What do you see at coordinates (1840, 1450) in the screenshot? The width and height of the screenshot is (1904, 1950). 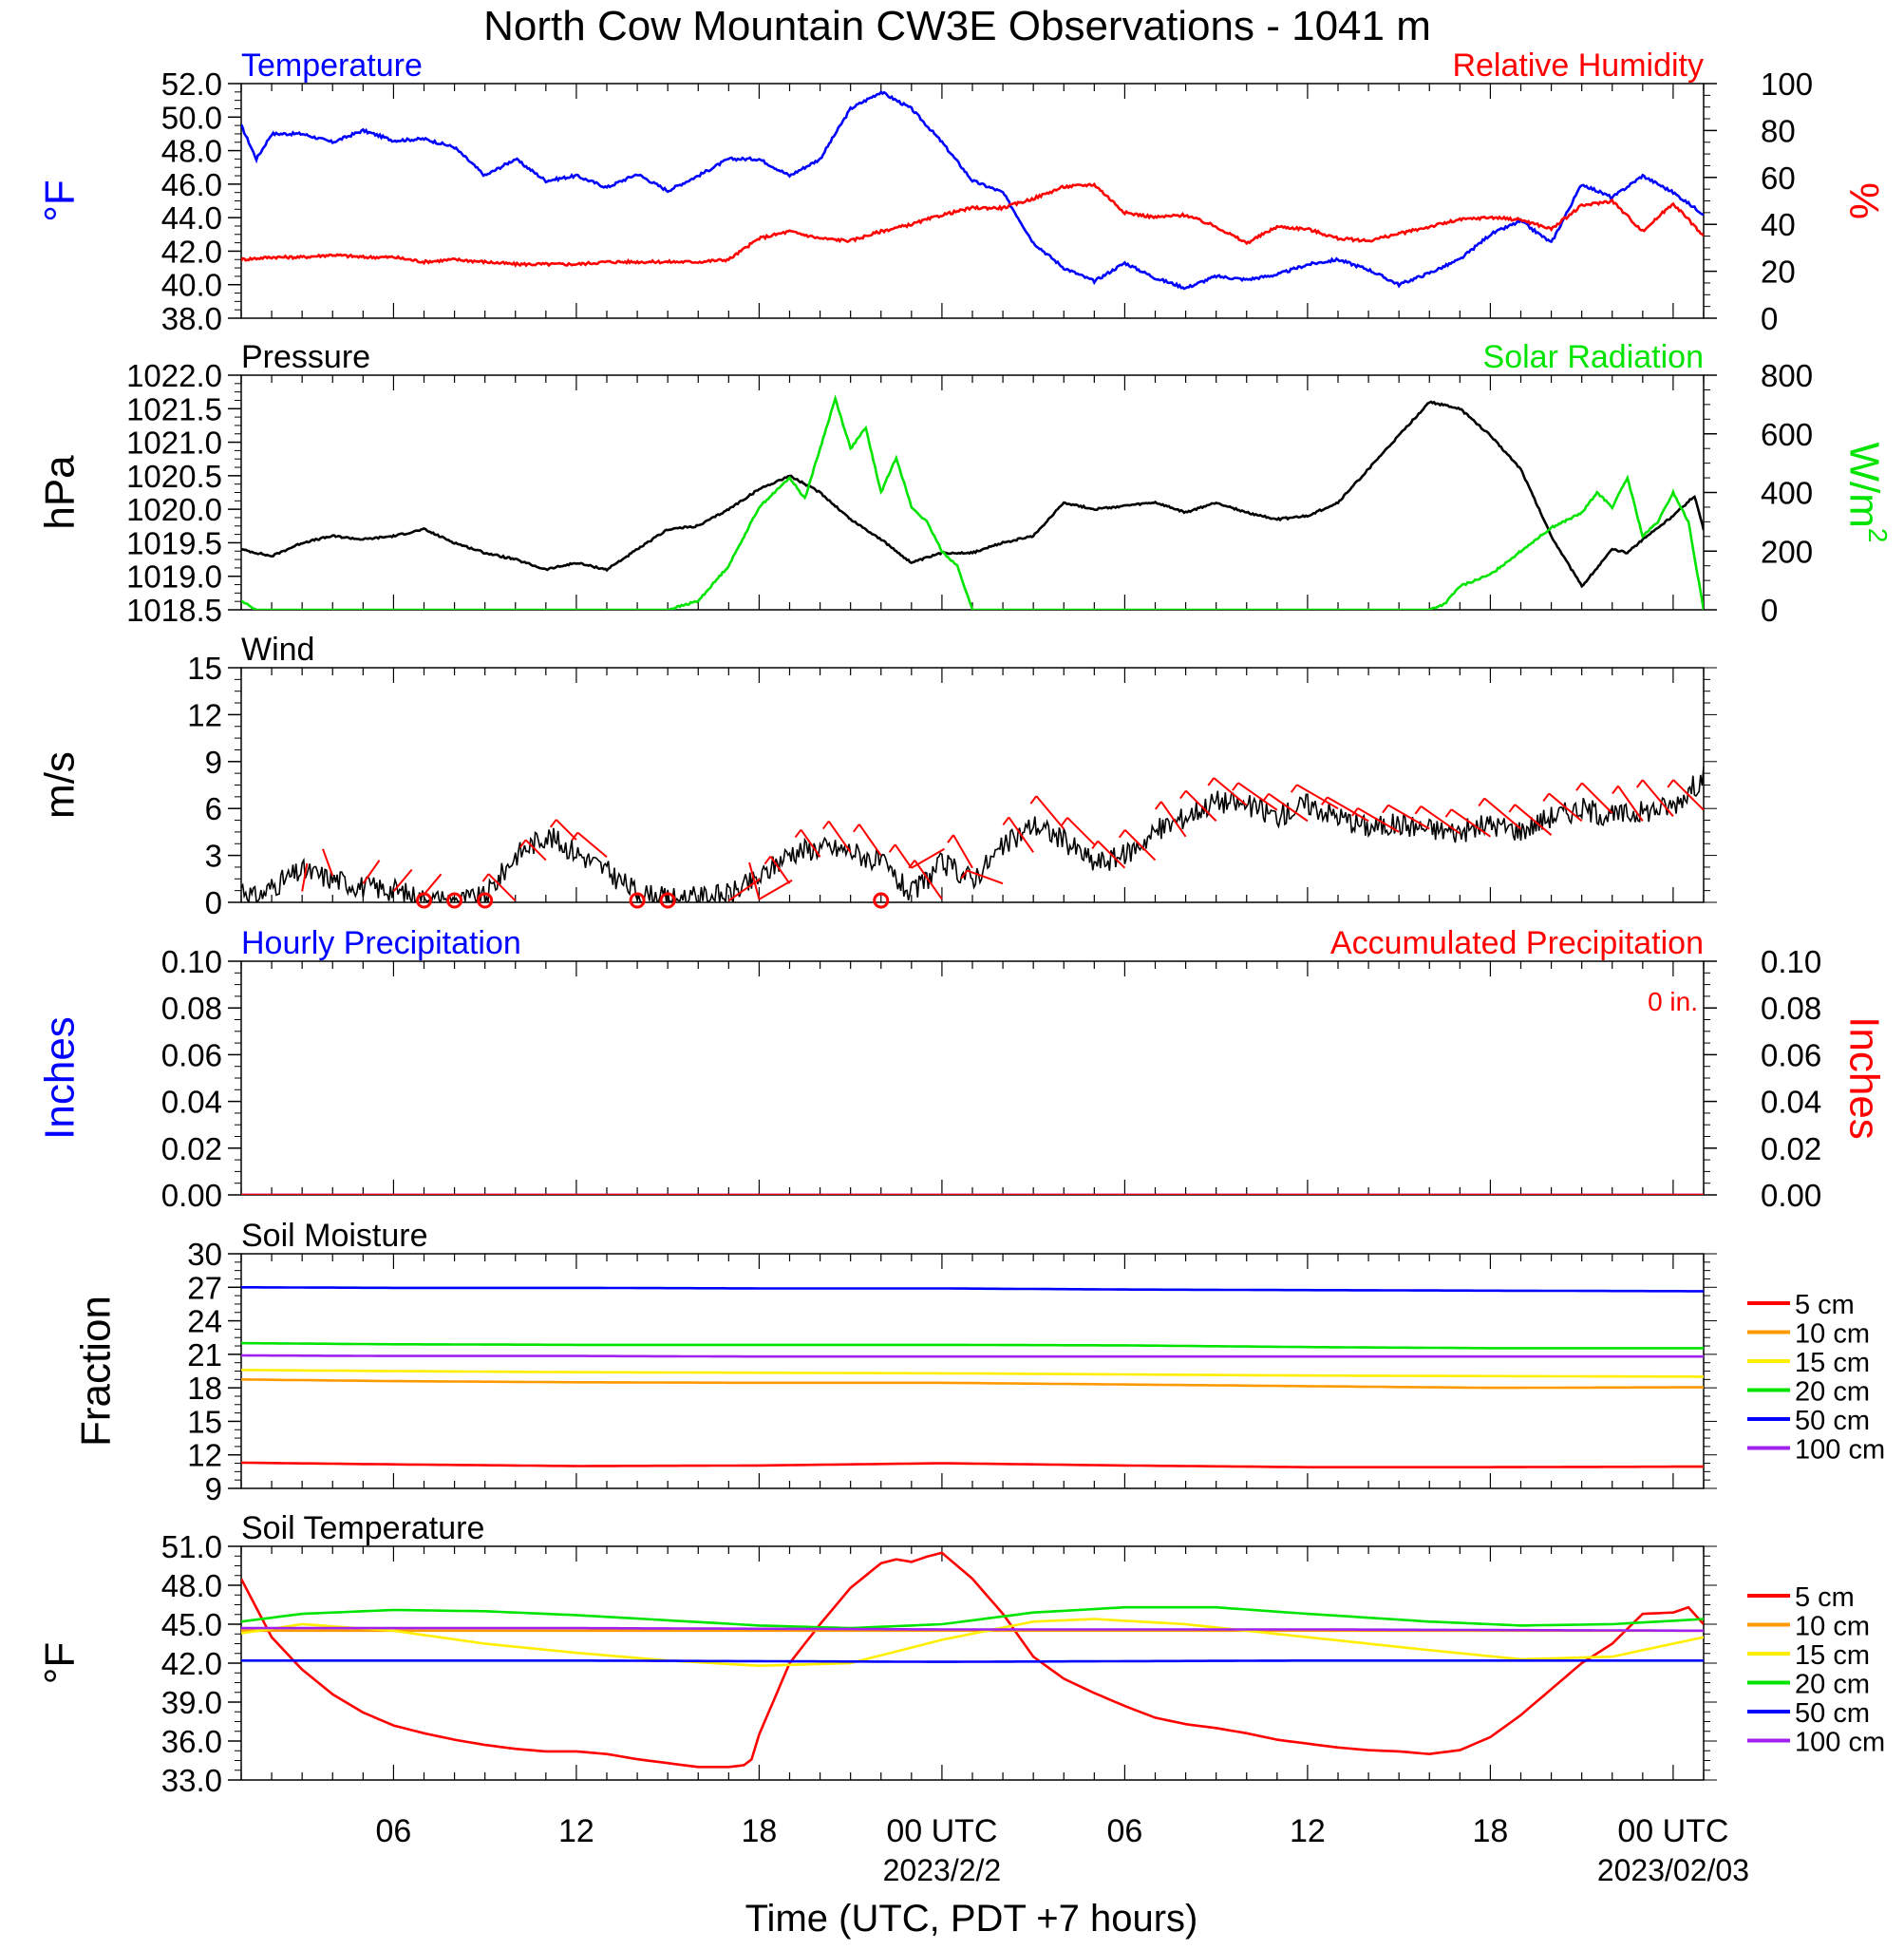 I see `legend-label: 100 cm` at bounding box center [1840, 1450].